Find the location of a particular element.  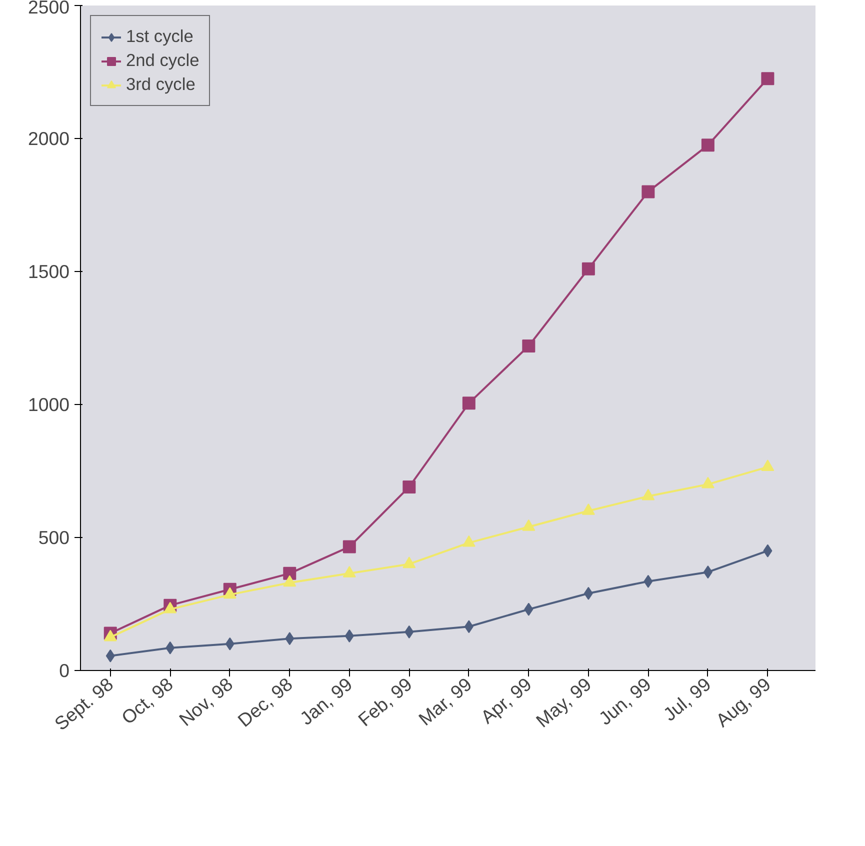

y-tick-label: 0 is located at coordinates (64, 670).